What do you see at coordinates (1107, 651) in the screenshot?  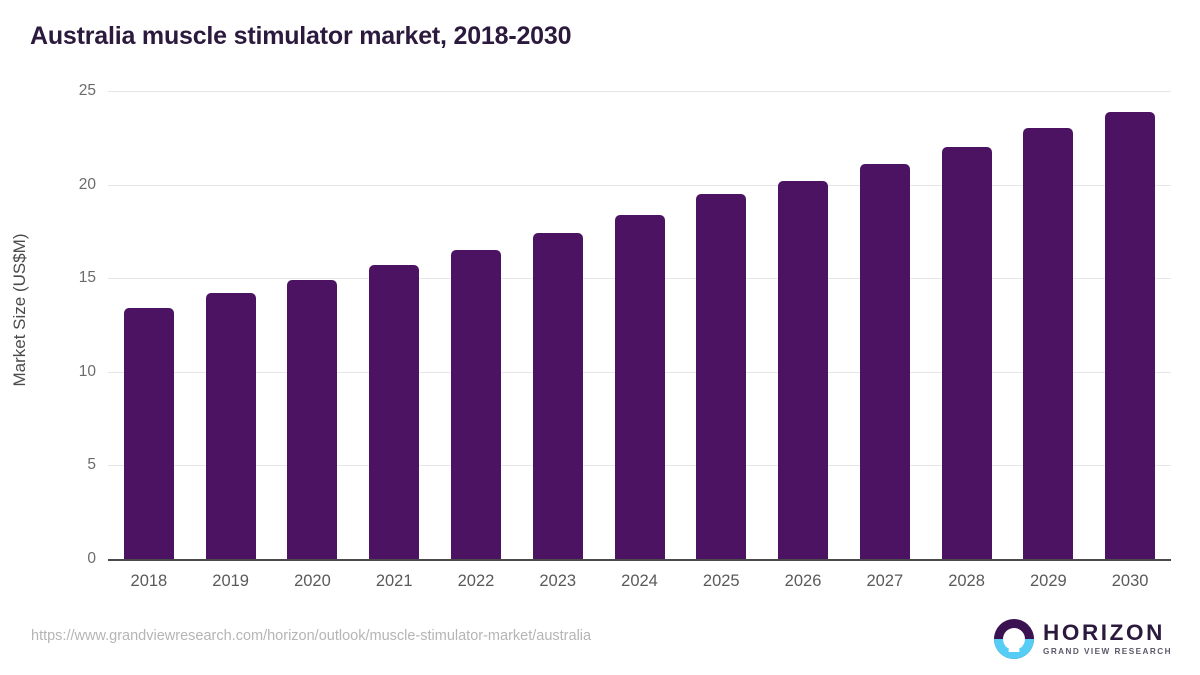 I see `logo-tagline: GRAND VIEW RESEARCH` at bounding box center [1107, 651].